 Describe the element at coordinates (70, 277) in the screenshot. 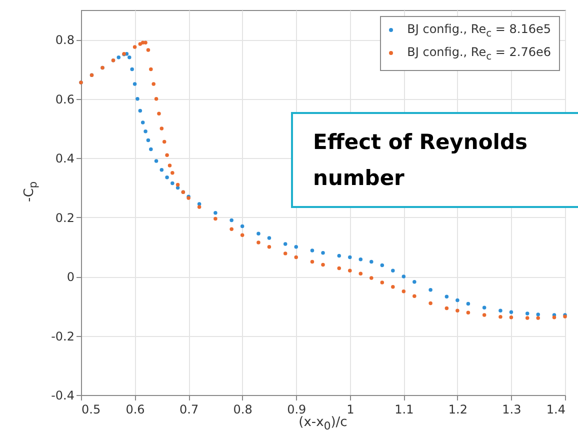

I see `y-tick-label: 0` at that location.